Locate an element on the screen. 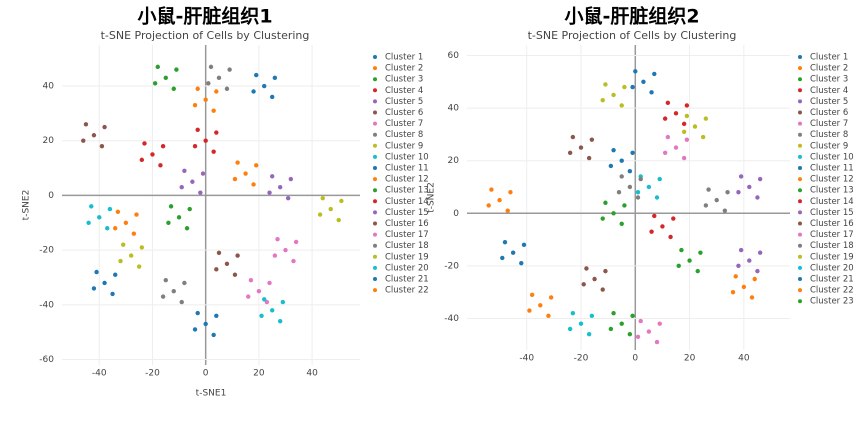  y-tick-label: 20 is located at coordinates (49, 141).